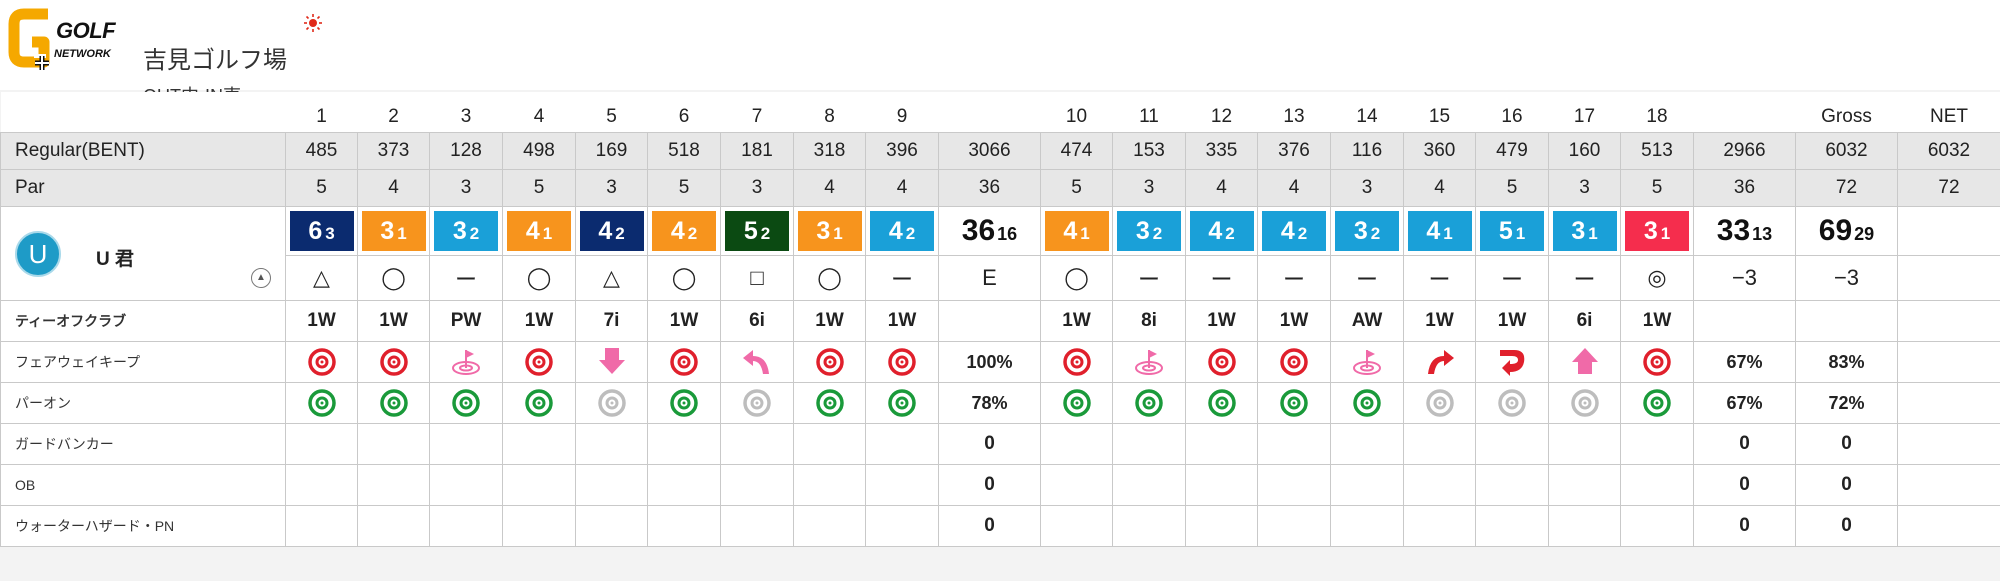 This screenshot has height=581, width=2000. Describe the element at coordinates (1149, 362) in the screenshot. I see `pink-pin-icon` at that location.